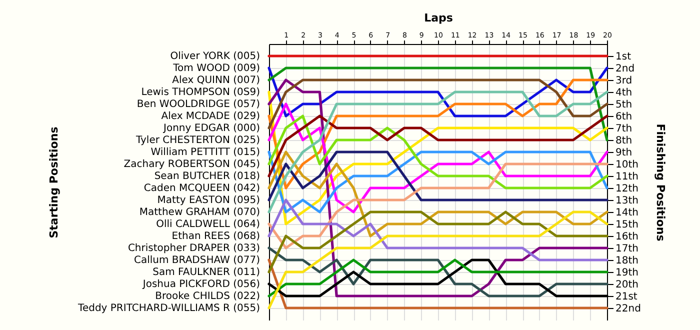 The image size is (700, 330). What do you see at coordinates (197, 140) in the screenshot?
I see `series-label: Tyler CHESTERTON (025)` at bounding box center [197, 140].